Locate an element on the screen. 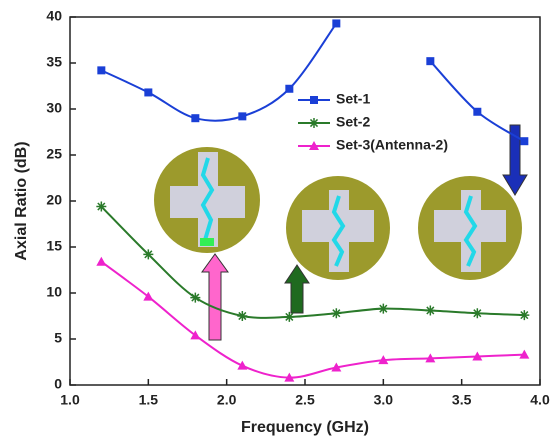  x-tick-label: 3.0 is located at coordinates (384, 400).